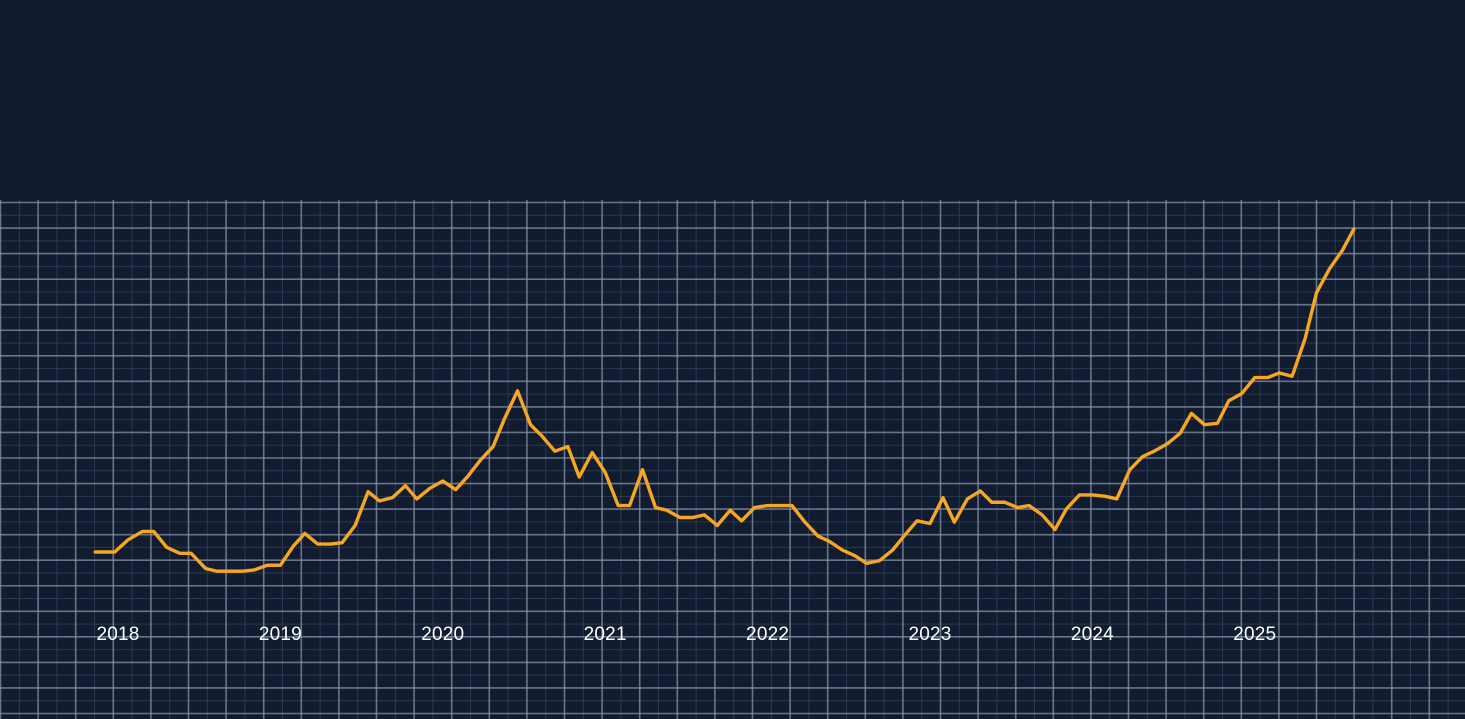 This screenshot has width=1465, height=719. I want to click on x-tick-label-2019: 2019, so click(280, 634).